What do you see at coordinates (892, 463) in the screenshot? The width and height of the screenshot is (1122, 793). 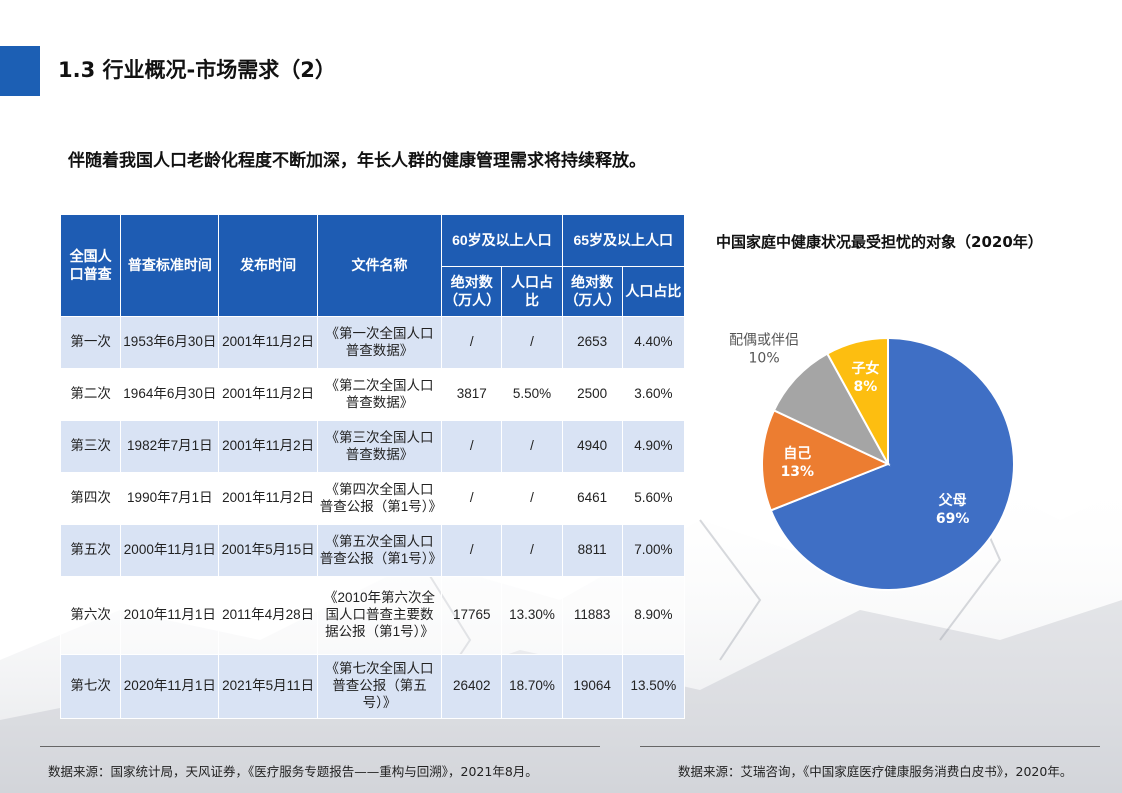 I see `slice-parents` at bounding box center [892, 463].